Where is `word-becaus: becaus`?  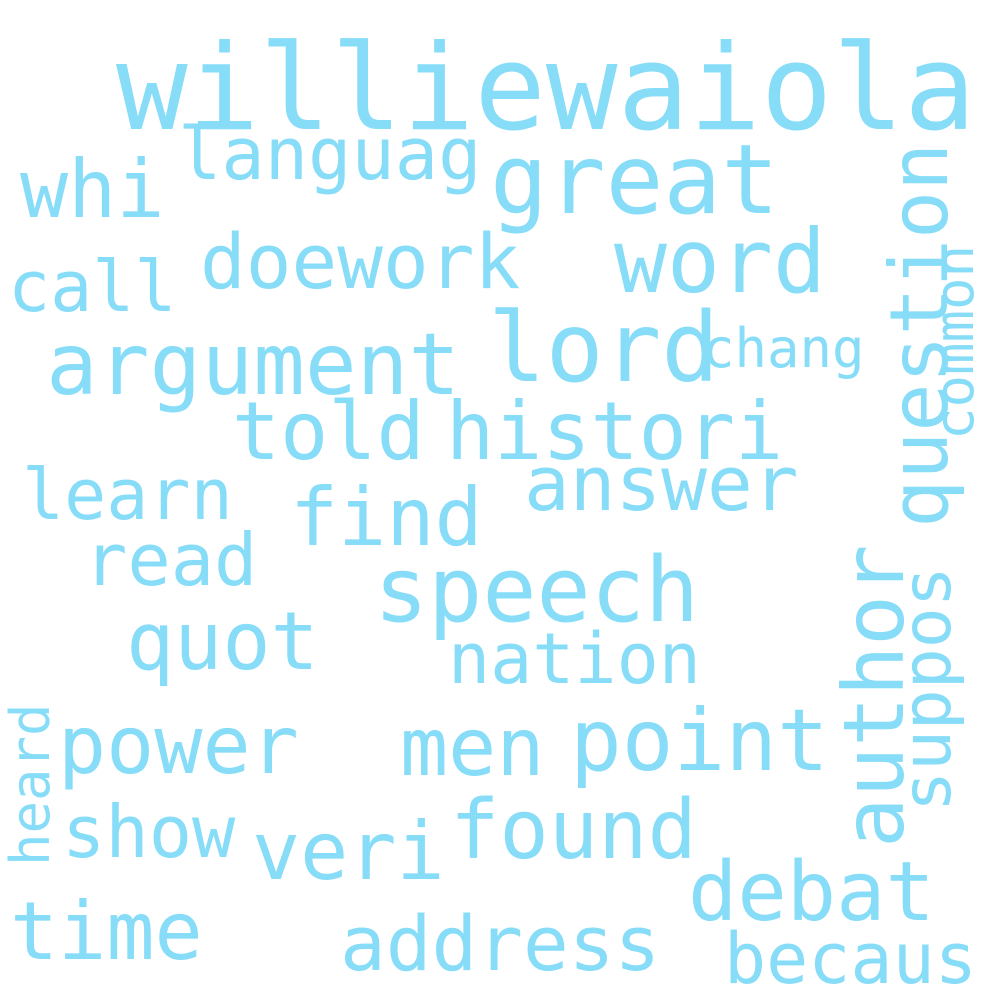 word-becaus: becaus is located at coordinates (850, 959).